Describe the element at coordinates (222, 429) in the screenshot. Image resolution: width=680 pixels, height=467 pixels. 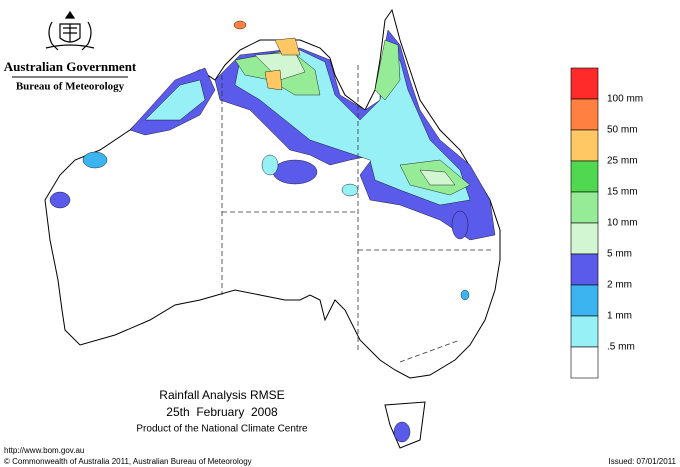
I see `map-credit: Product of the National Climate Centre` at that location.